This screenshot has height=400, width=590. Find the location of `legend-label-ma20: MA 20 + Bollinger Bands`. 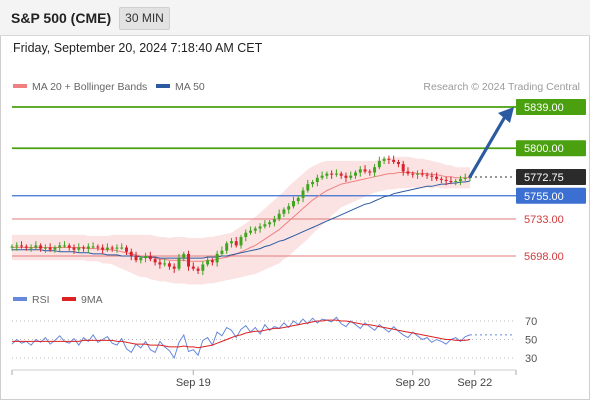

legend-label-ma20: MA 20 + Bollinger Bands is located at coordinates (89, 87).